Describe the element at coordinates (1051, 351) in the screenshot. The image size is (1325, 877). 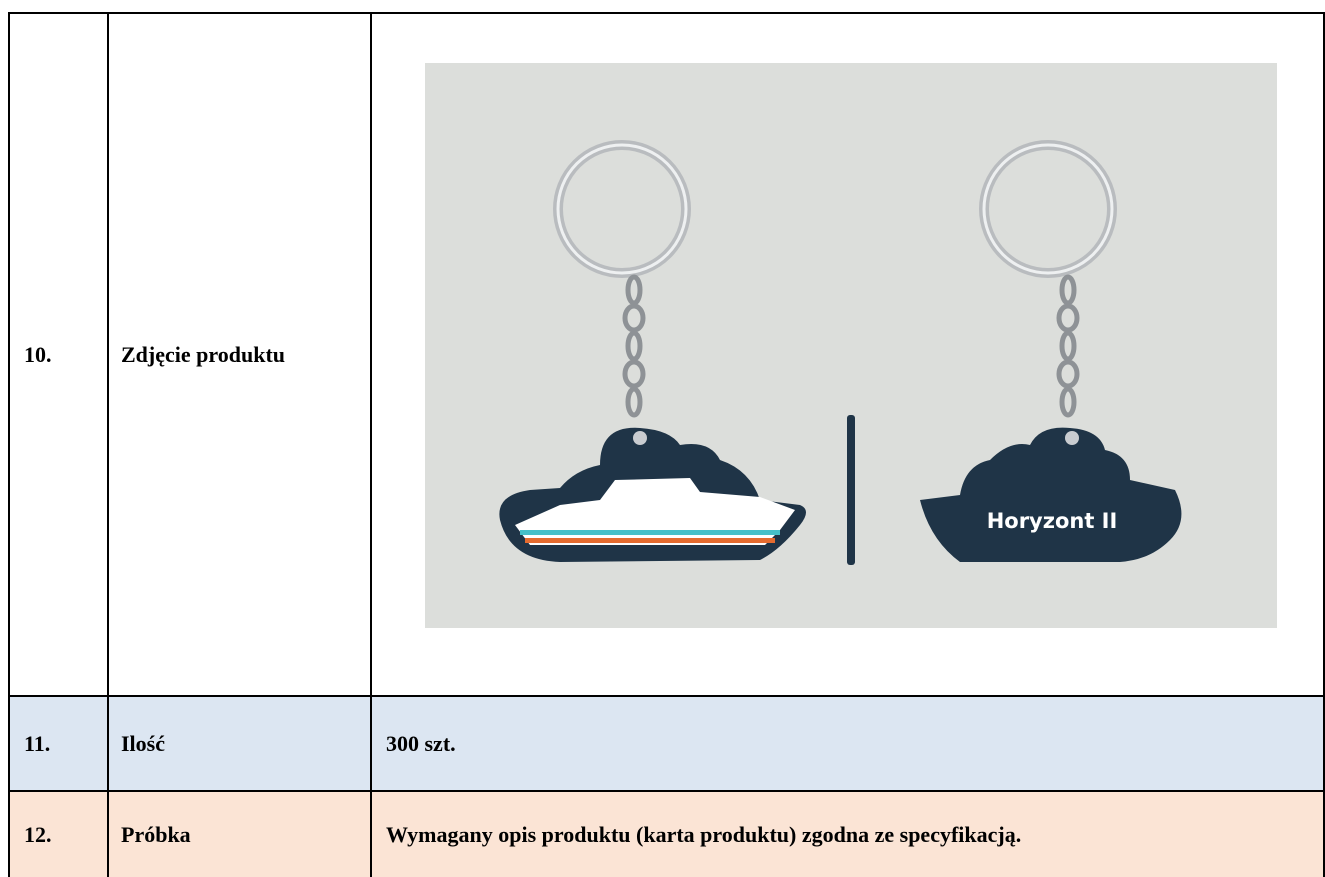
I see `keychain-back` at that location.